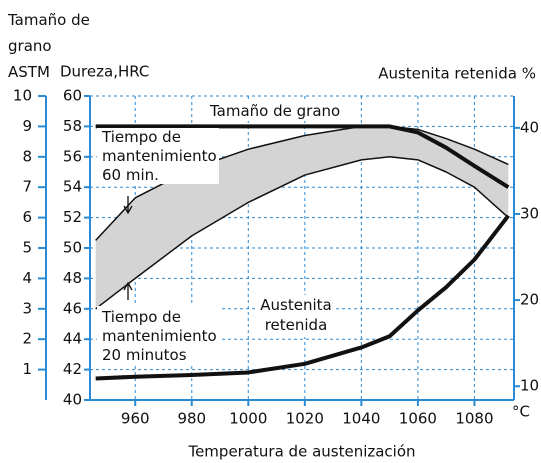 The width and height of the screenshot is (541, 463). What do you see at coordinates (529, 386) in the screenshot?
I see `y2-tick-label: 10` at bounding box center [529, 386].